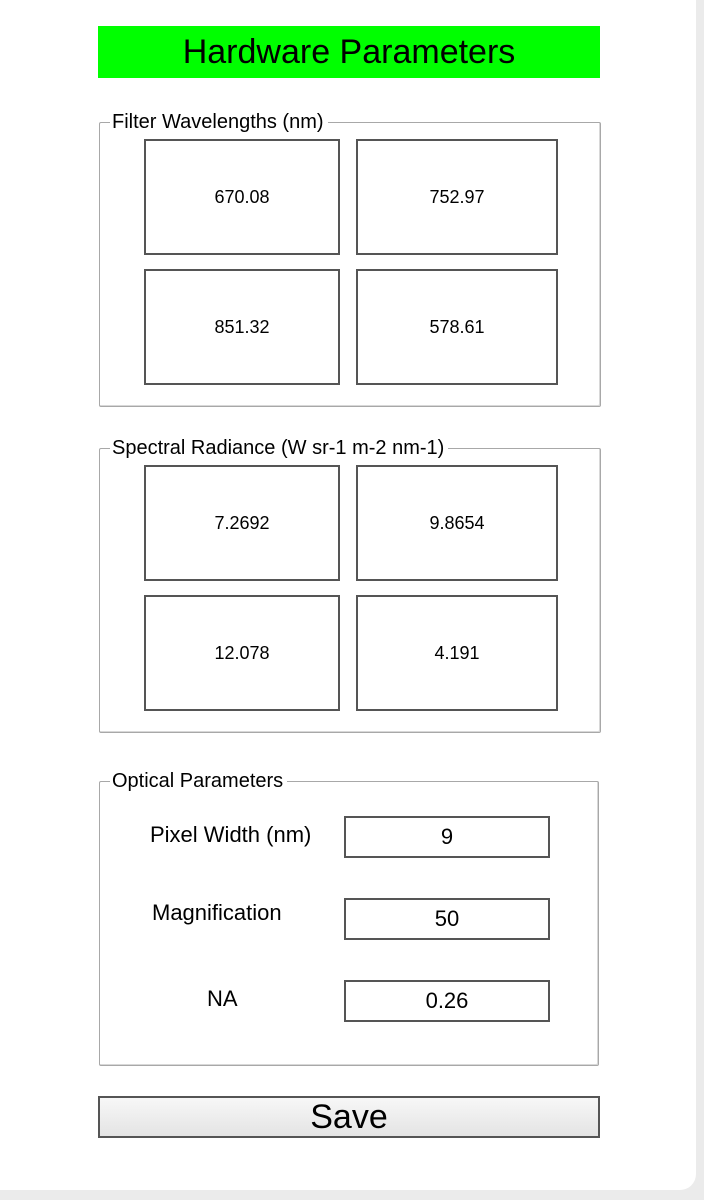 Image resolution: width=704 pixels, height=1200 pixels. What do you see at coordinates (242, 523) in the screenshot?
I see `spectral-radiance-field-1: 7.2692` at bounding box center [242, 523].